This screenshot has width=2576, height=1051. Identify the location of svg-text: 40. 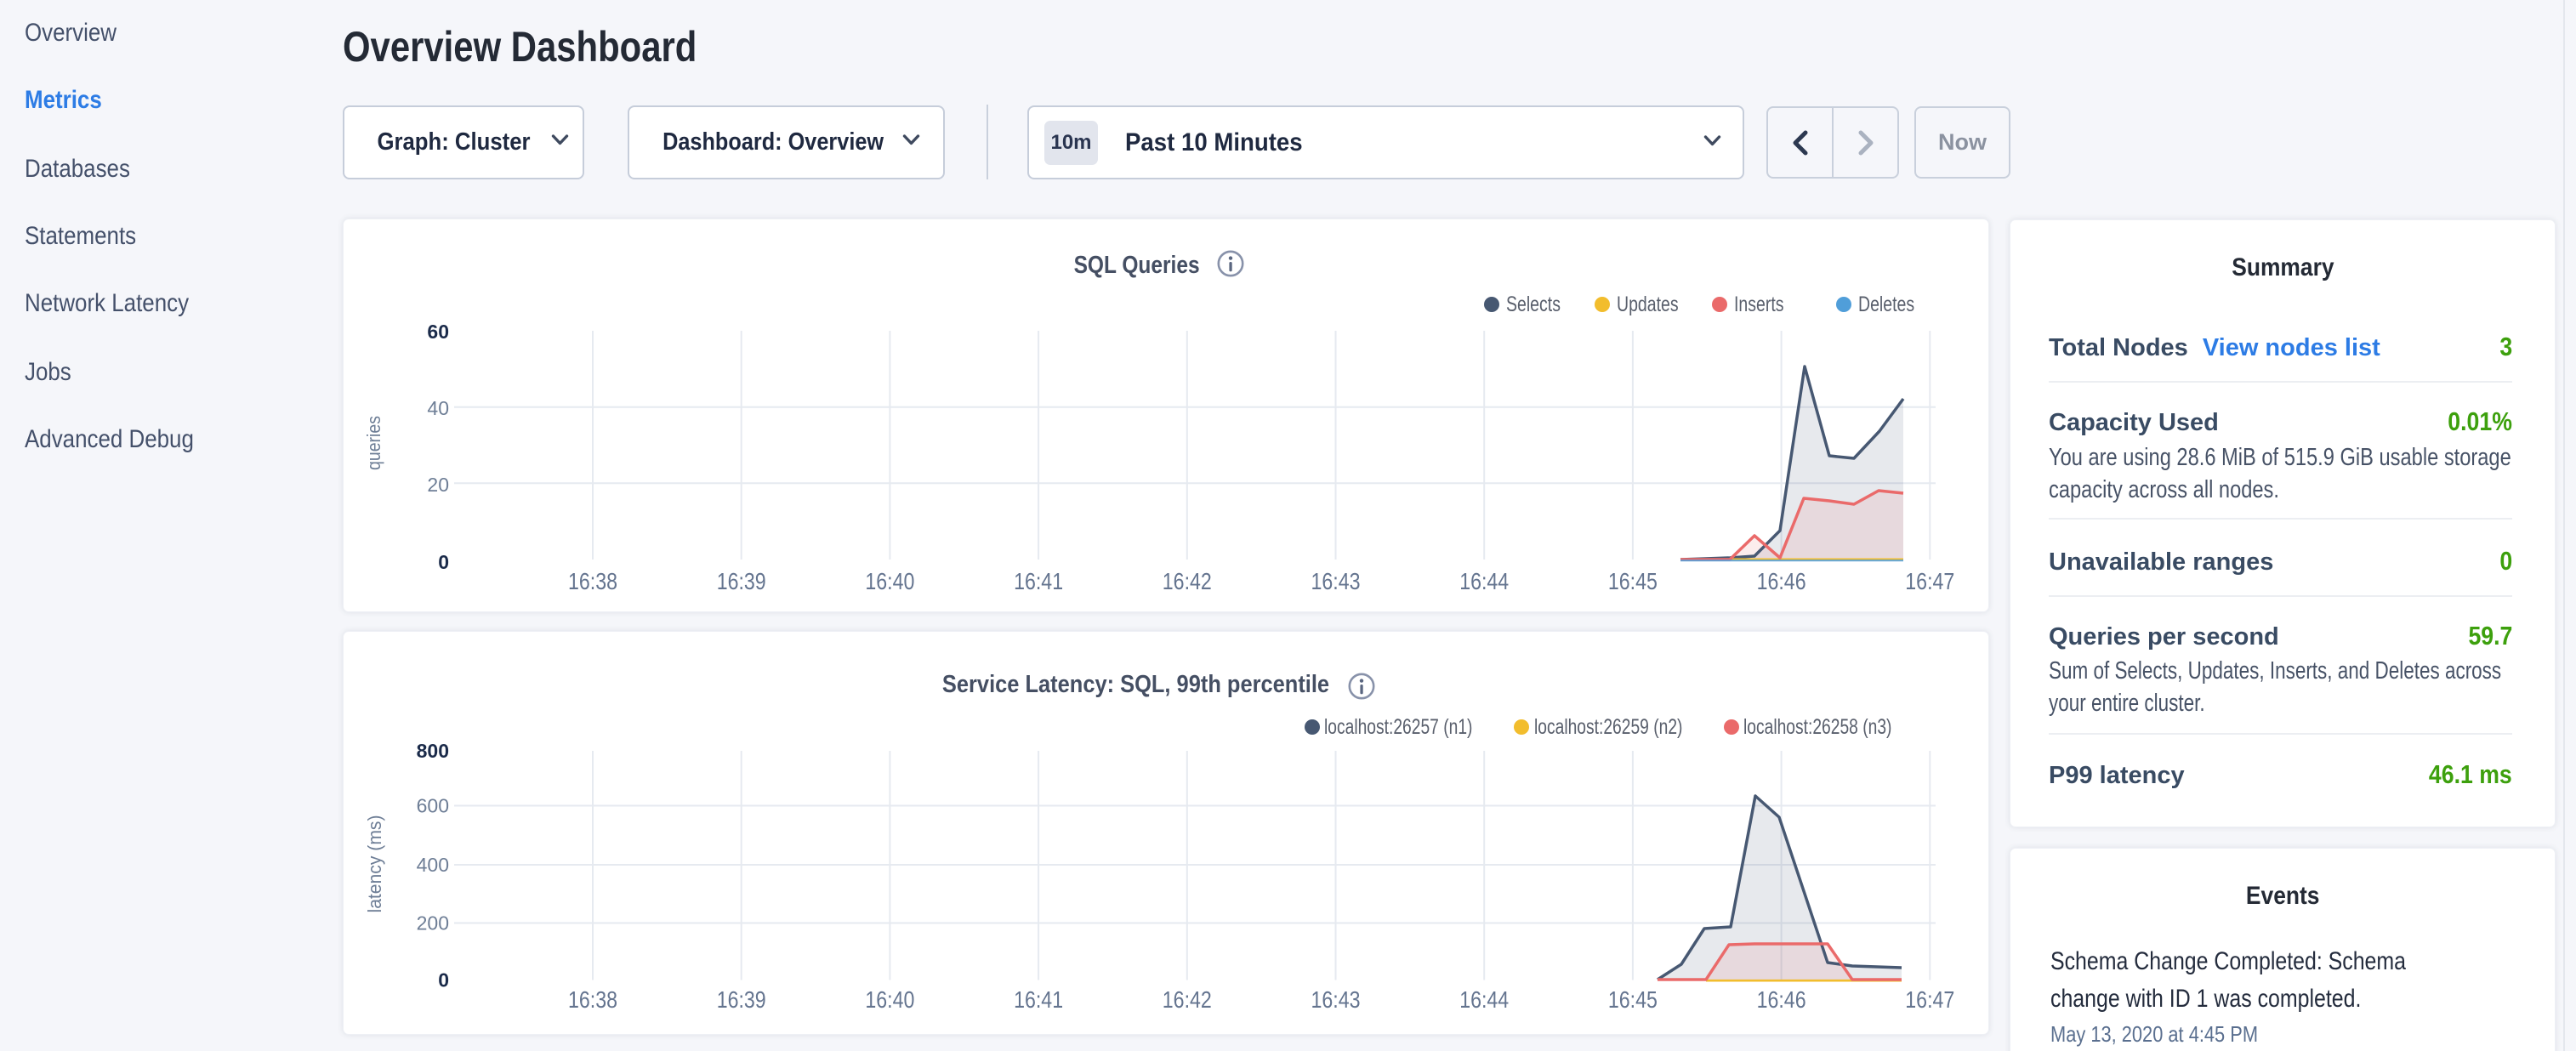
(438, 408).